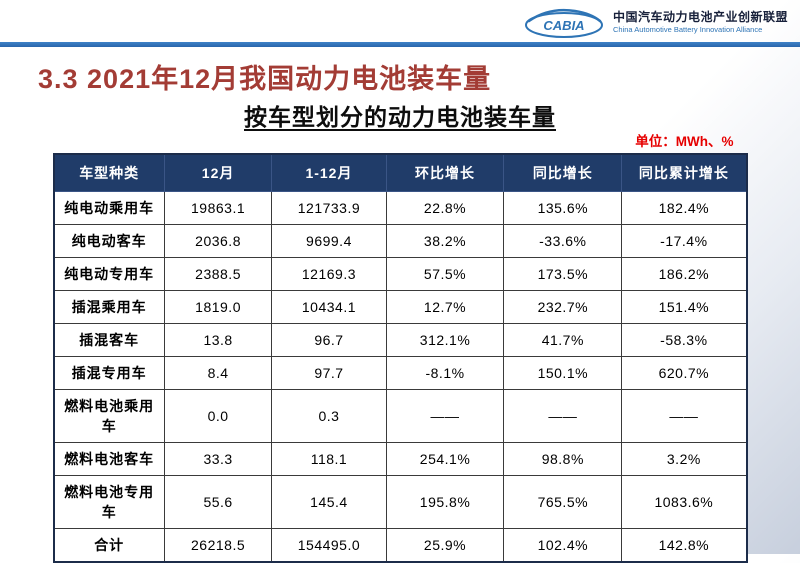 This screenshot has width=800, height=563. I want to click on table-header-row: 车型种类 12月 1-12月 环比增长 同比增长 同比累计增长, so click(400, 172).